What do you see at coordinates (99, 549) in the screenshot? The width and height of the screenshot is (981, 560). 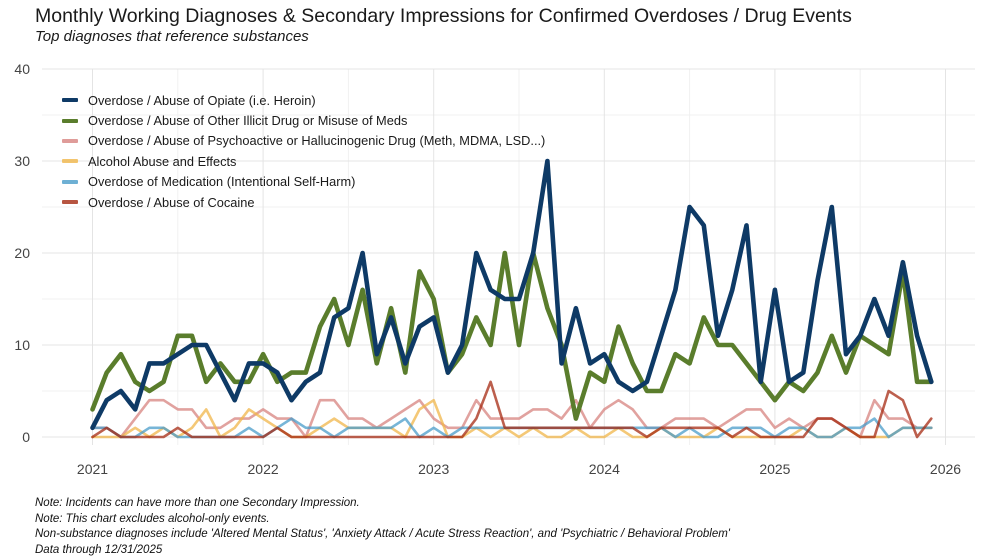 I see `note-line: Data through 12/31/2025` at bounding box center [99, 549].